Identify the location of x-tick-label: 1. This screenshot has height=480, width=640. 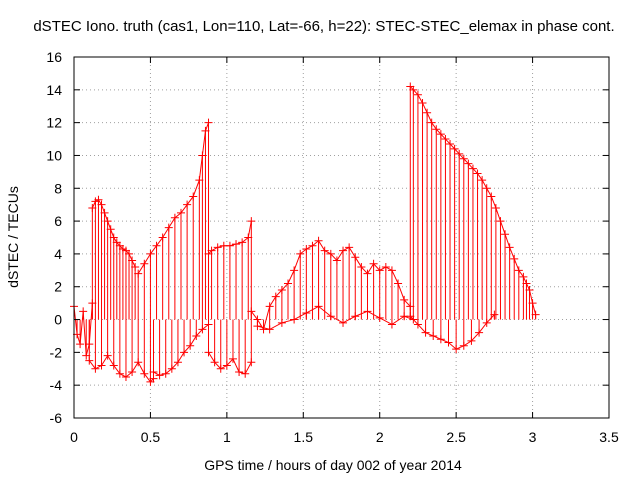
(227, 437).